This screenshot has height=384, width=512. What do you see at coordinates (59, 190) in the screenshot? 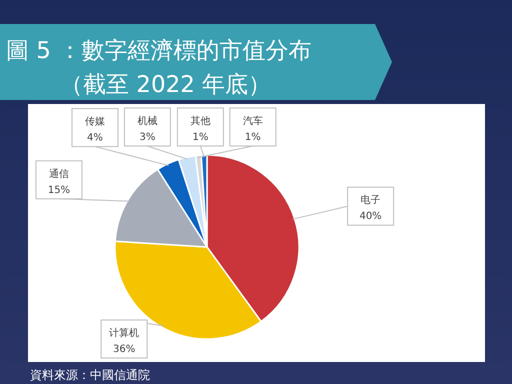
I see `data-label: 15%` at bounding box center [59, 190].